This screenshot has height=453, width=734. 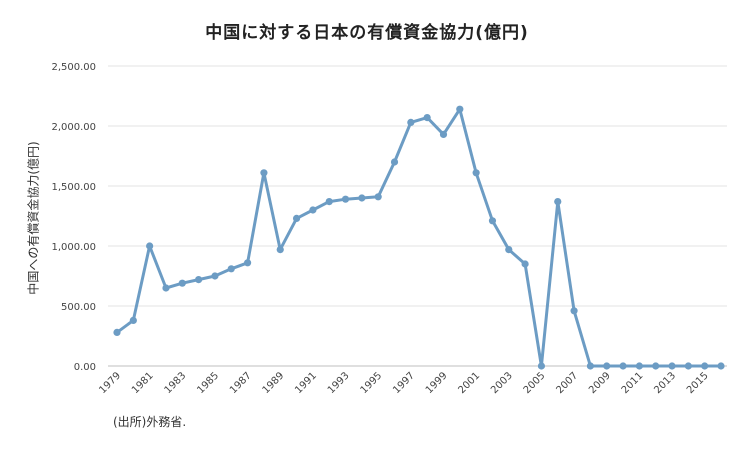 What do you see at coordinates (241, 383) in the screenshot?
I see `x-tick-label: 1987` at bounding box center [241, 383].